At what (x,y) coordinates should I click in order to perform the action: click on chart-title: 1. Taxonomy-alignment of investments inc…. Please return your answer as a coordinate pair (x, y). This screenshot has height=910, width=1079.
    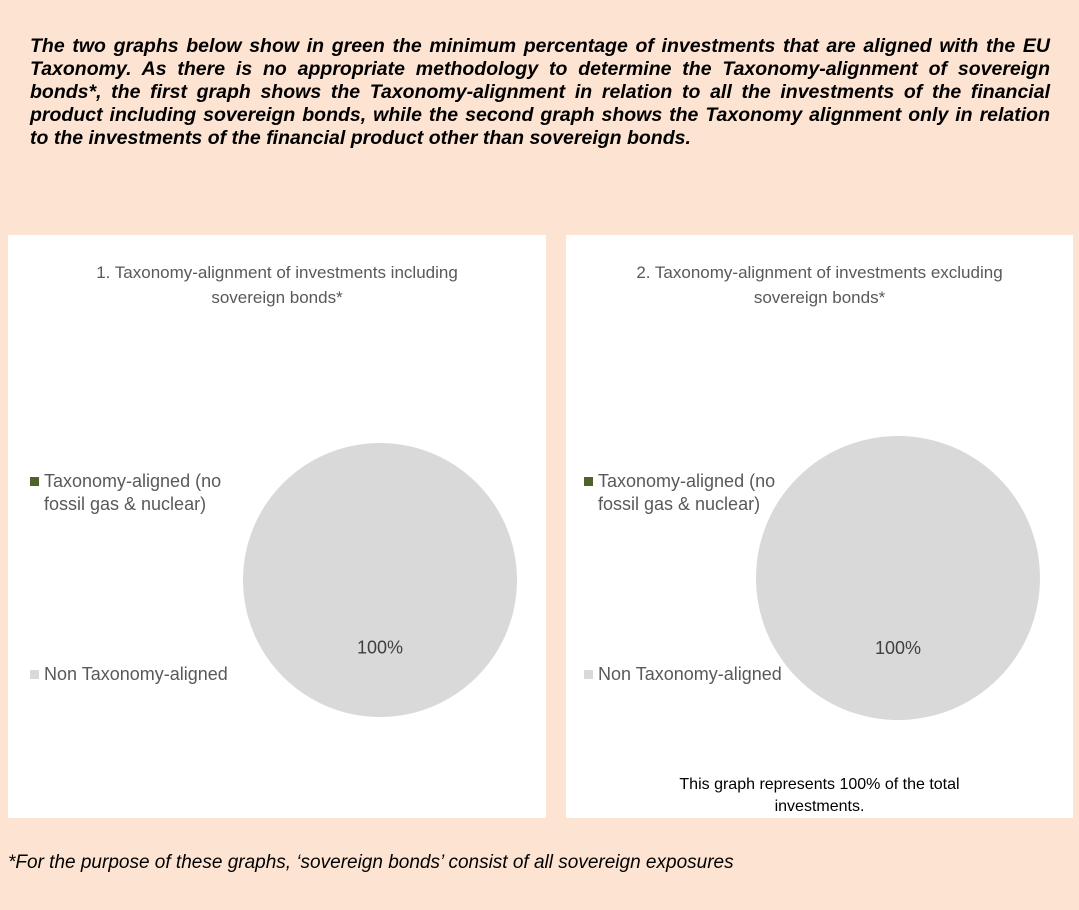
    Looking at the image, I should click on (277, 285).